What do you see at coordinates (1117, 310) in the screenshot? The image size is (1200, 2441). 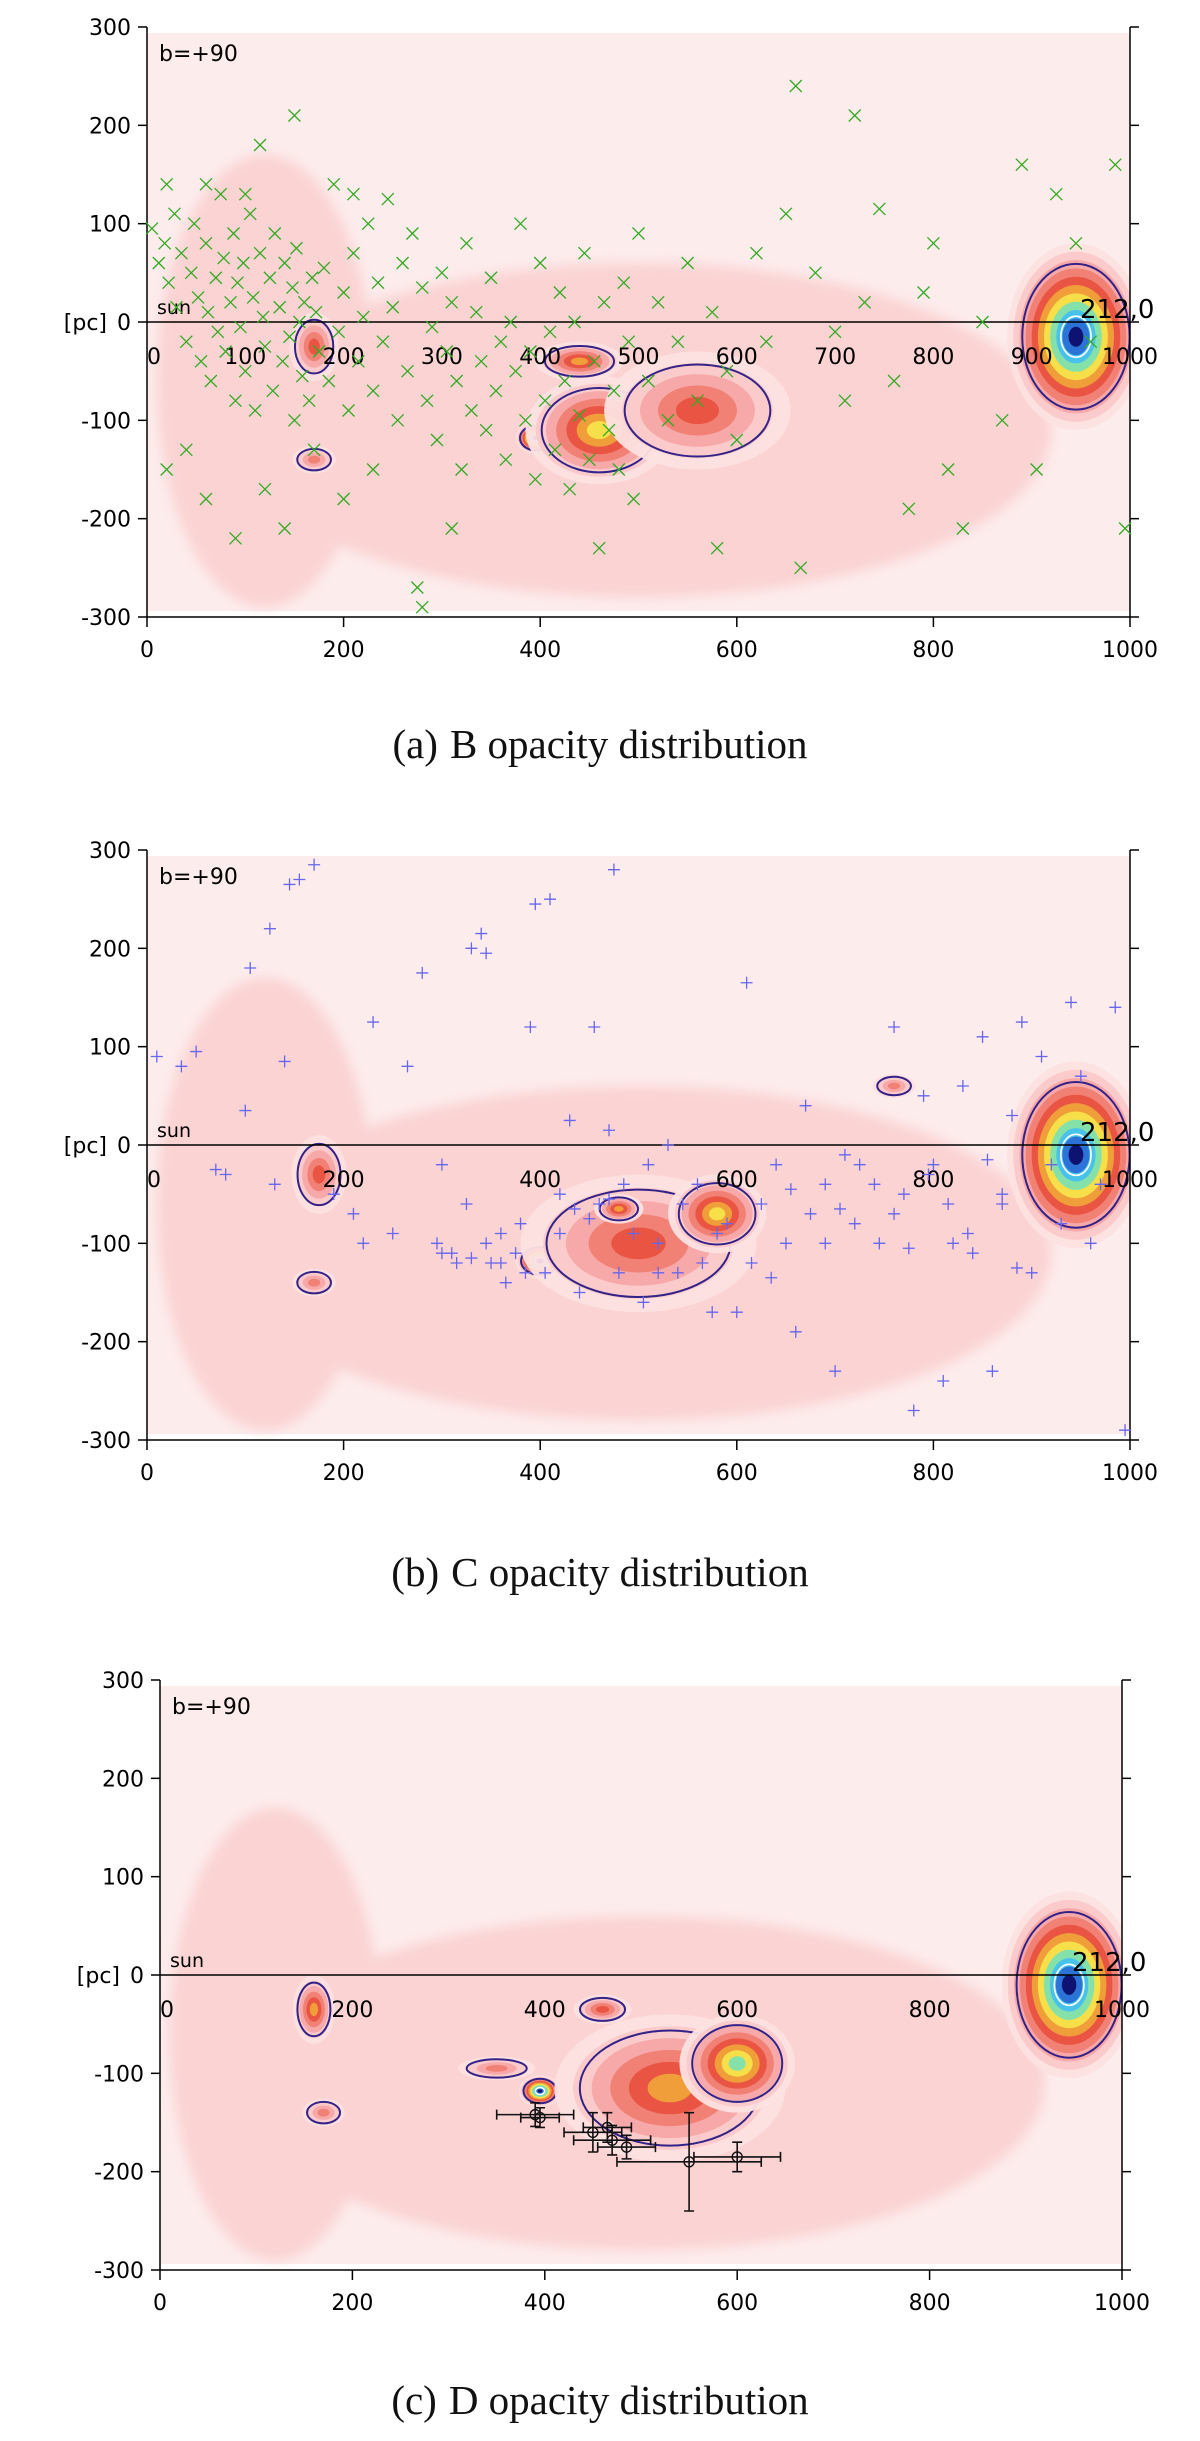 I see `tag-label: 212,0` at bounding box center [1117, 310].